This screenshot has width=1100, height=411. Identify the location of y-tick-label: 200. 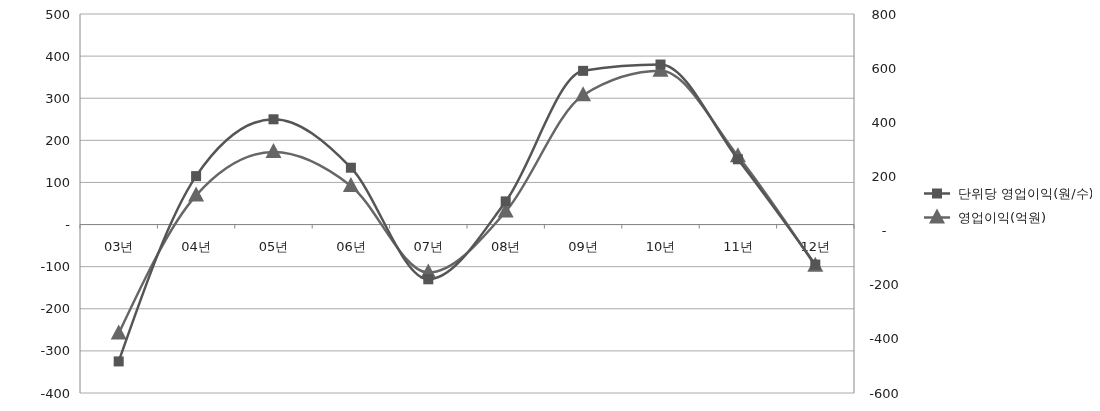
(57, 140).